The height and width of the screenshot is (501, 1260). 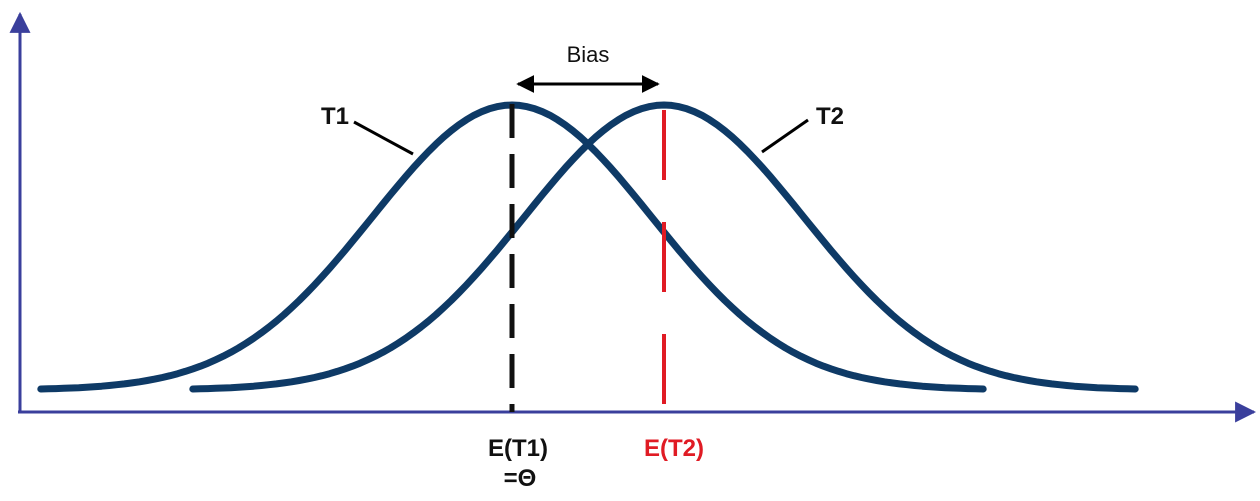 What do you see at coordinates (674, 448) in the screenshot?
I see `e-t2-label: E(T2)` at bounding box center [674, 448].